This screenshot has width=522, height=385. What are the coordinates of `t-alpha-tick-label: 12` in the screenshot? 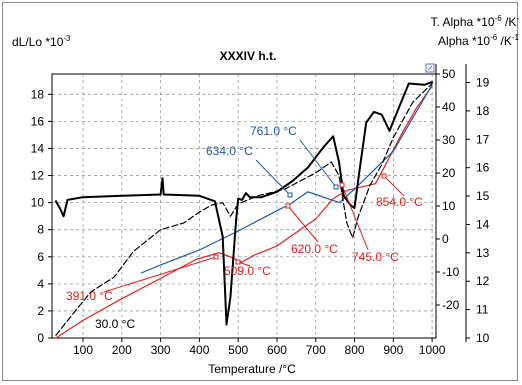 It's located at (483, 281).